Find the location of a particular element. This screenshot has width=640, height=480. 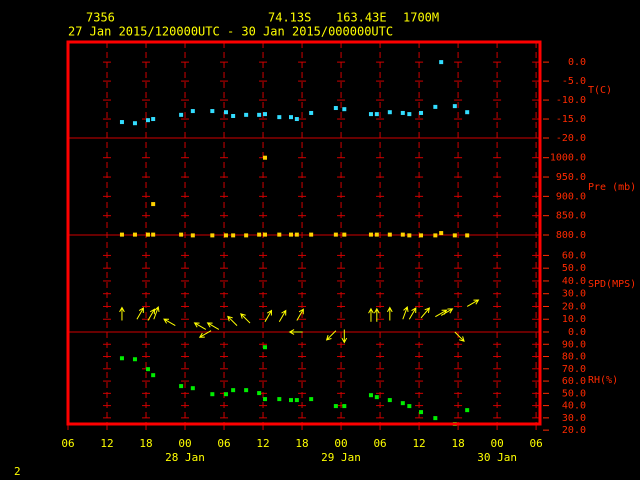

y-tick-label: -10.0 is located at coordinates (571, 100).